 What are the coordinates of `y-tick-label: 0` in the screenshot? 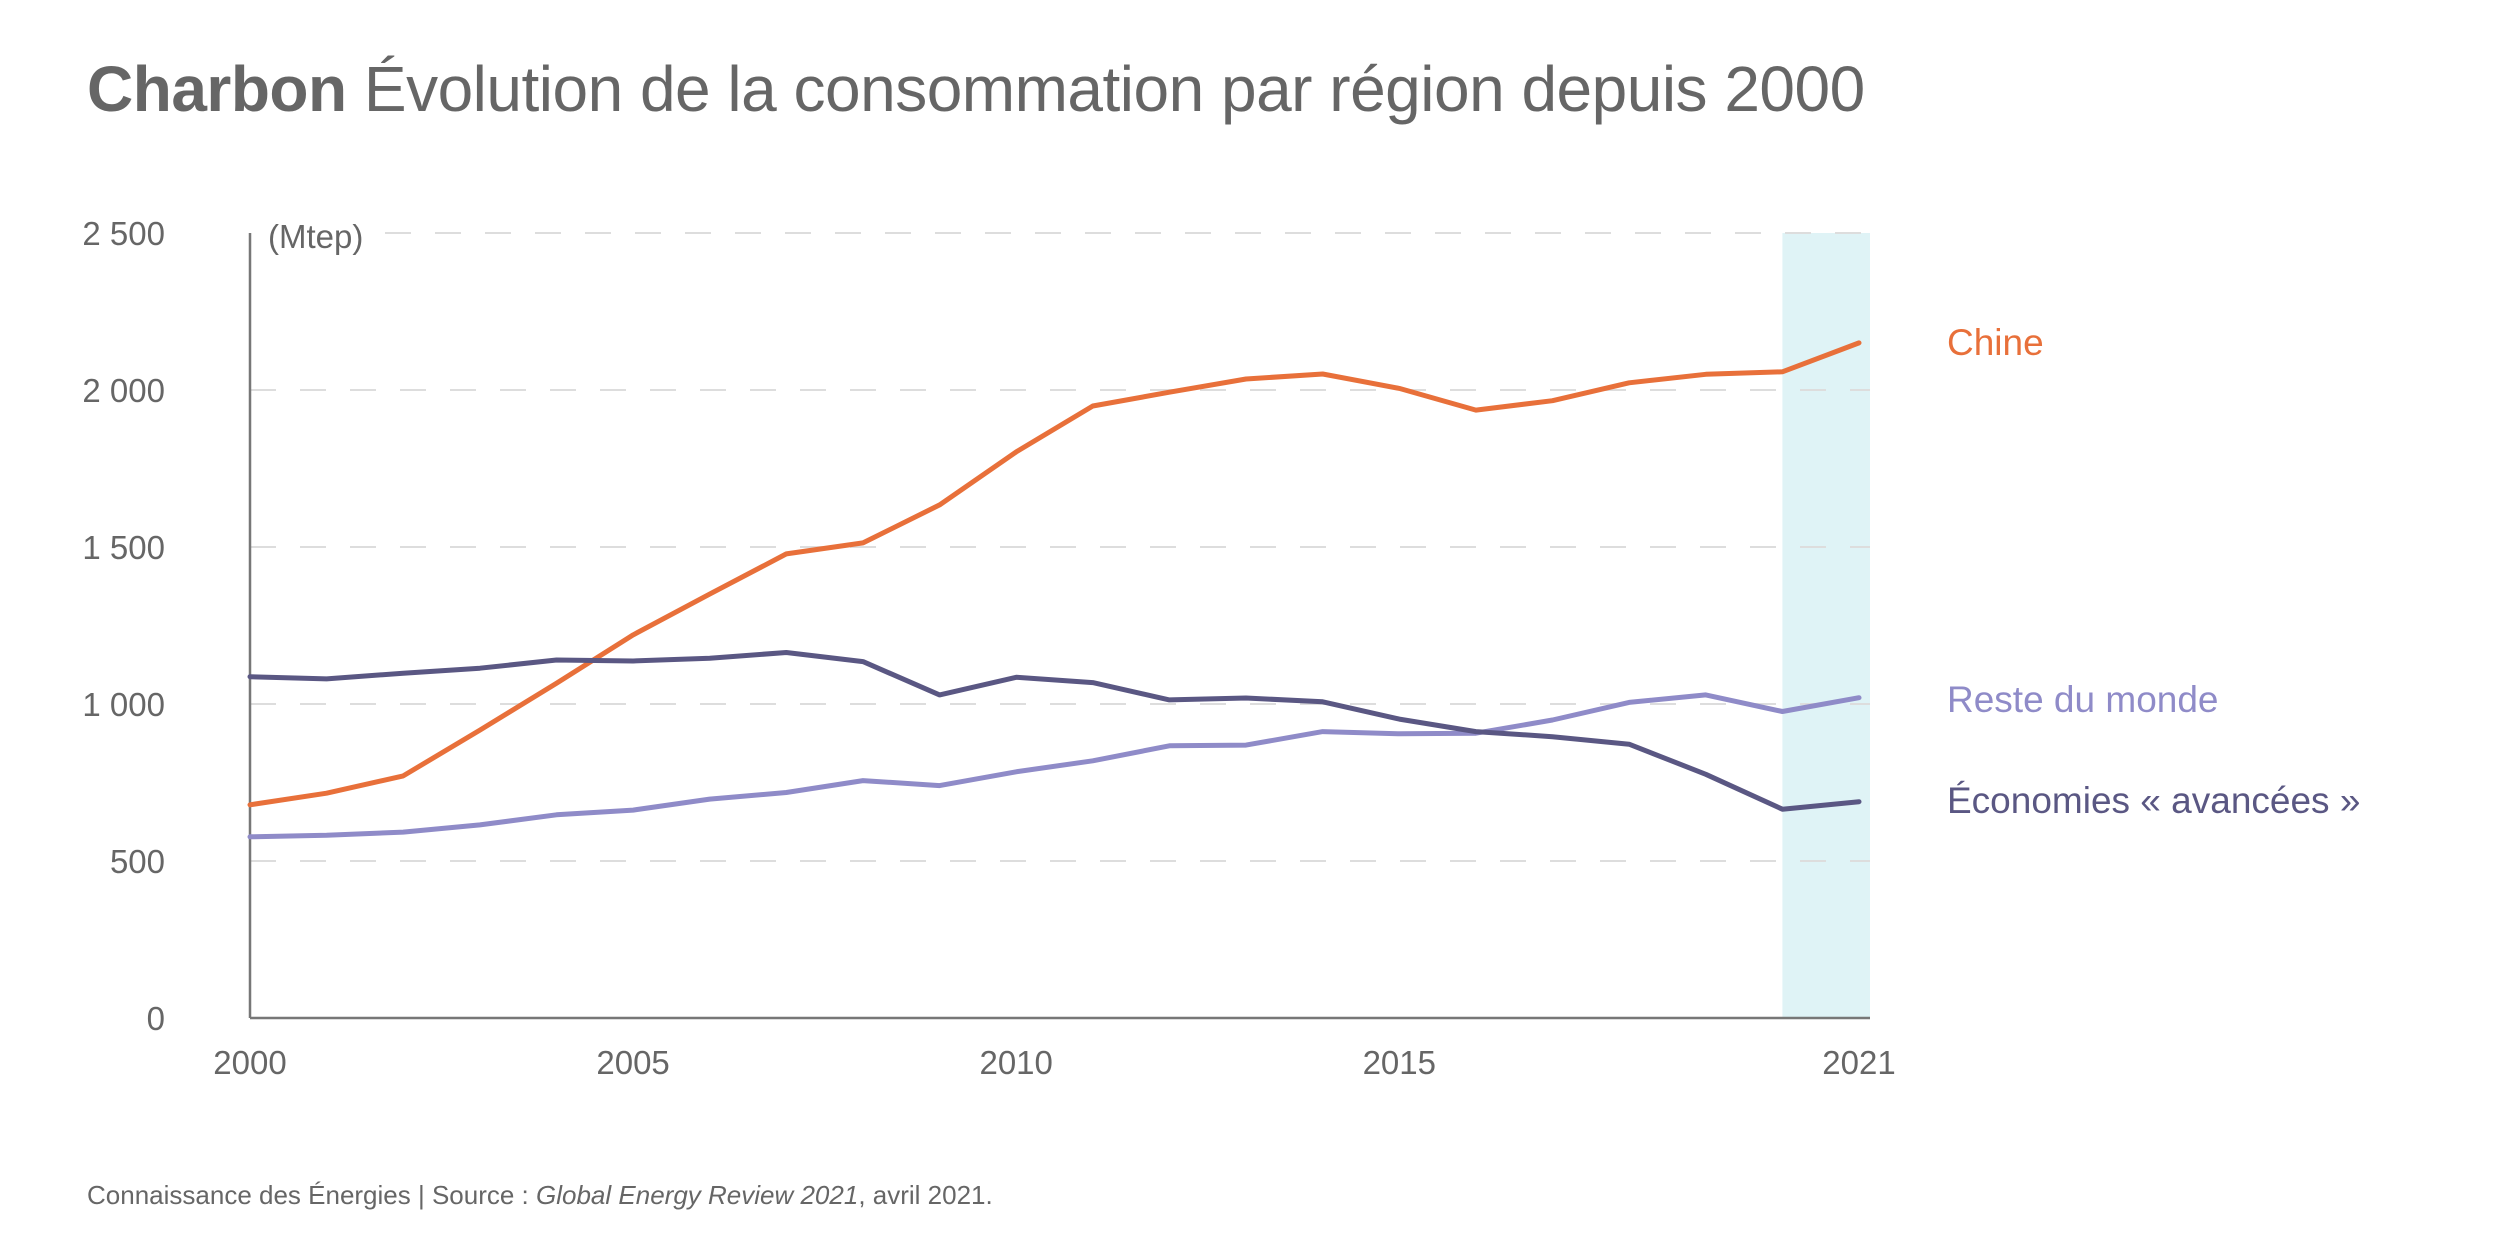 It's located at (156, 1018).